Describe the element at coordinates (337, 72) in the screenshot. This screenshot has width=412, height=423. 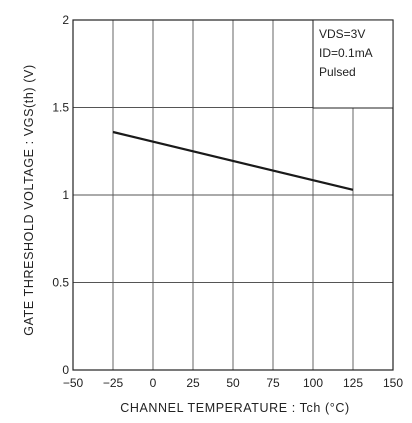
I see `condition-label: Pulsed` at that location.